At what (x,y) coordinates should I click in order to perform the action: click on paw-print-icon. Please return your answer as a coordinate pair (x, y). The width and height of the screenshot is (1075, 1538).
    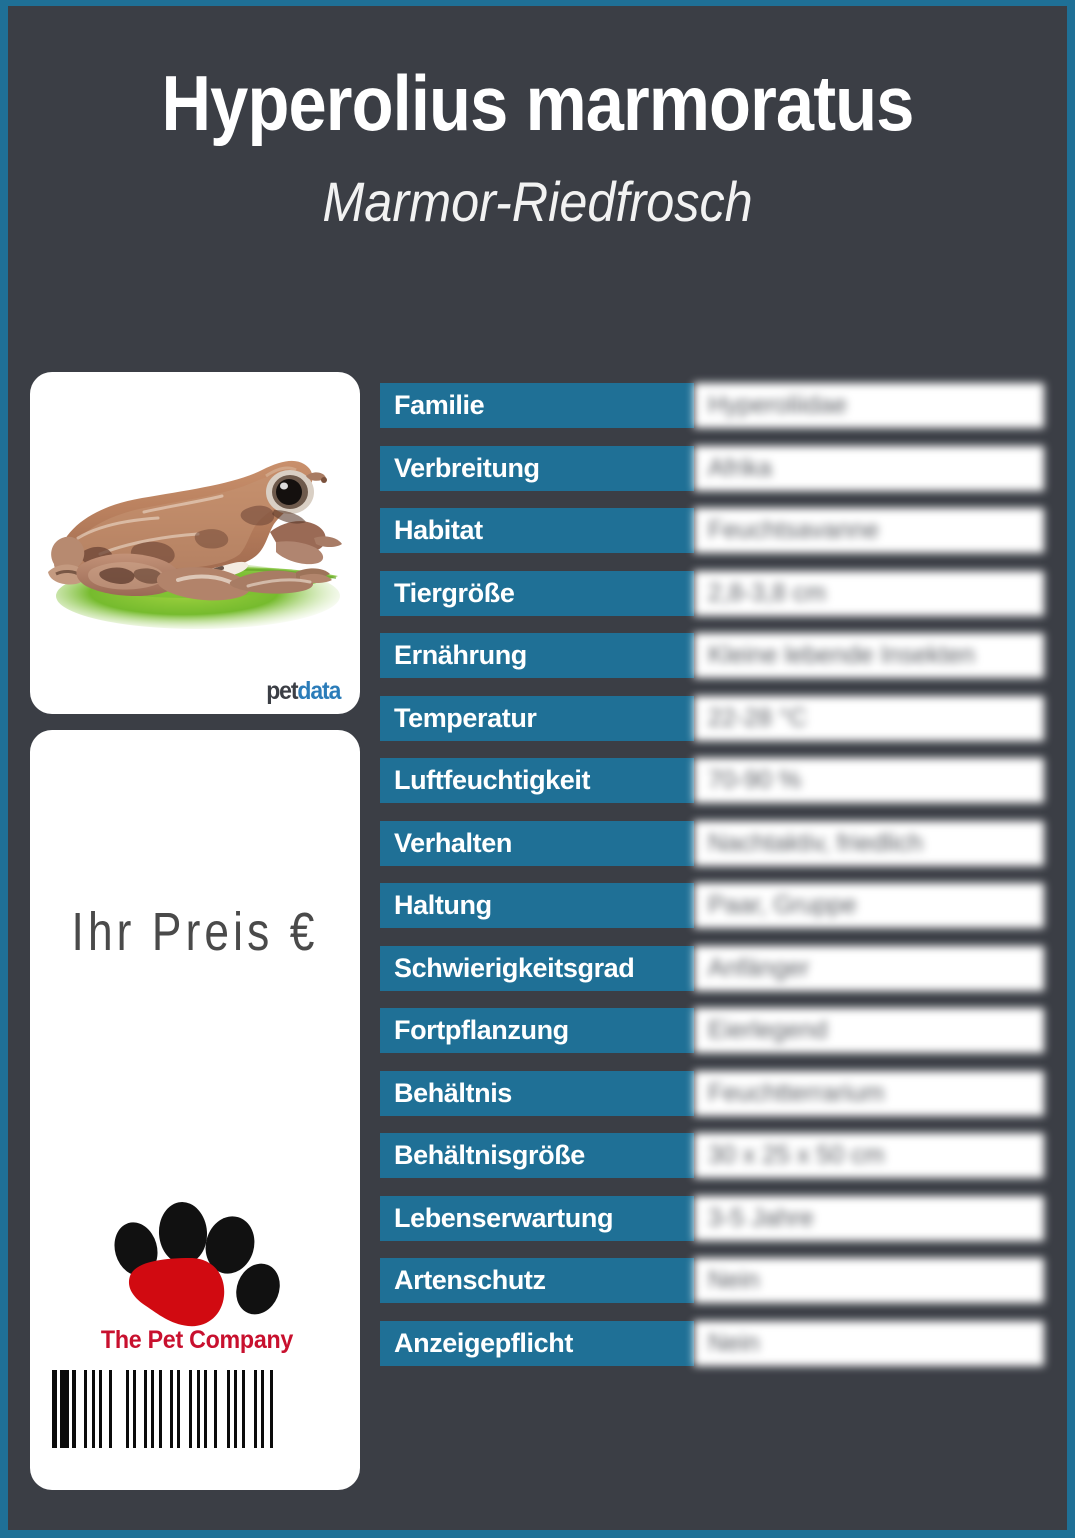
    Looking at the image, I should click on (197, 1264).